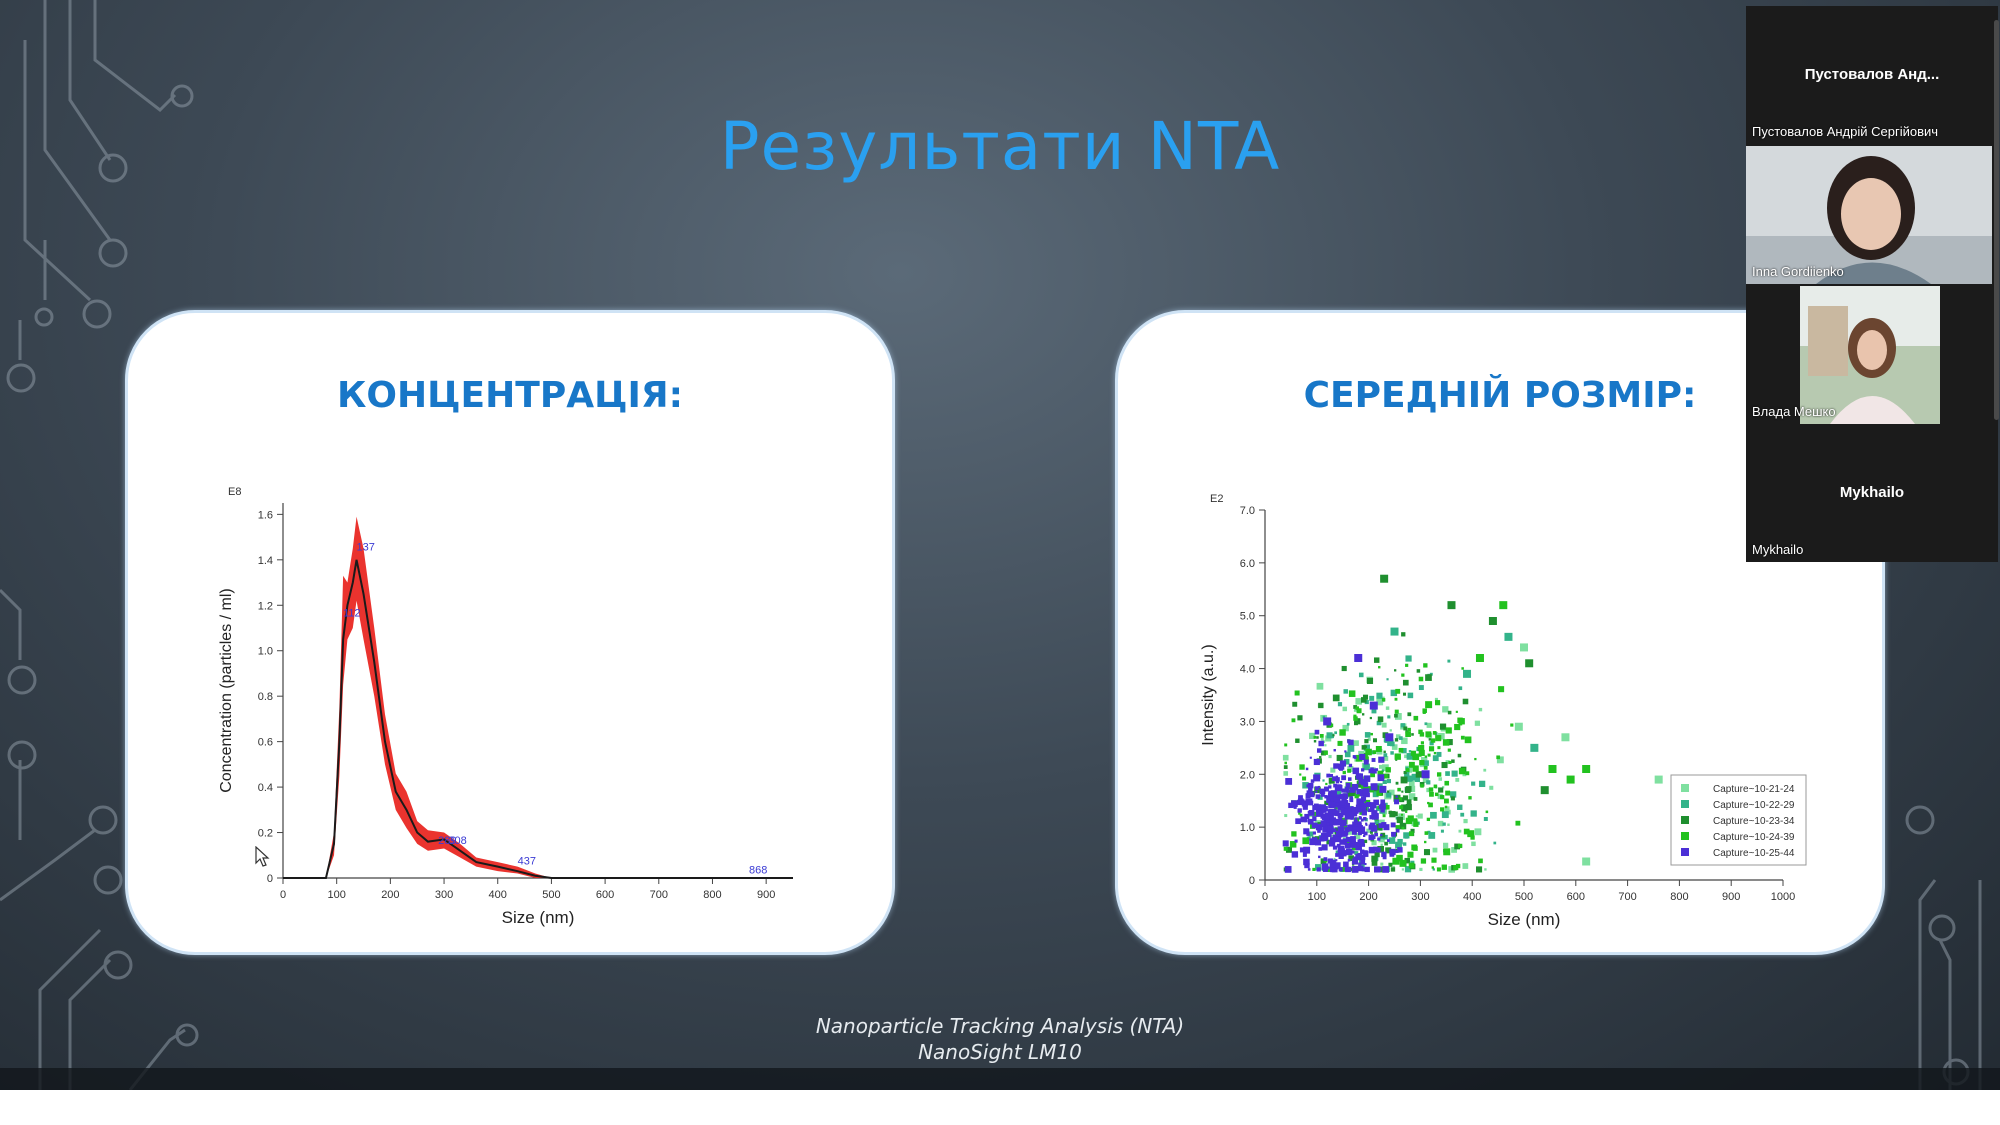 The image size is (2000, 1125). I want to click on participant-tile: Mykhailo Mykhailo, so click(1872, 494).